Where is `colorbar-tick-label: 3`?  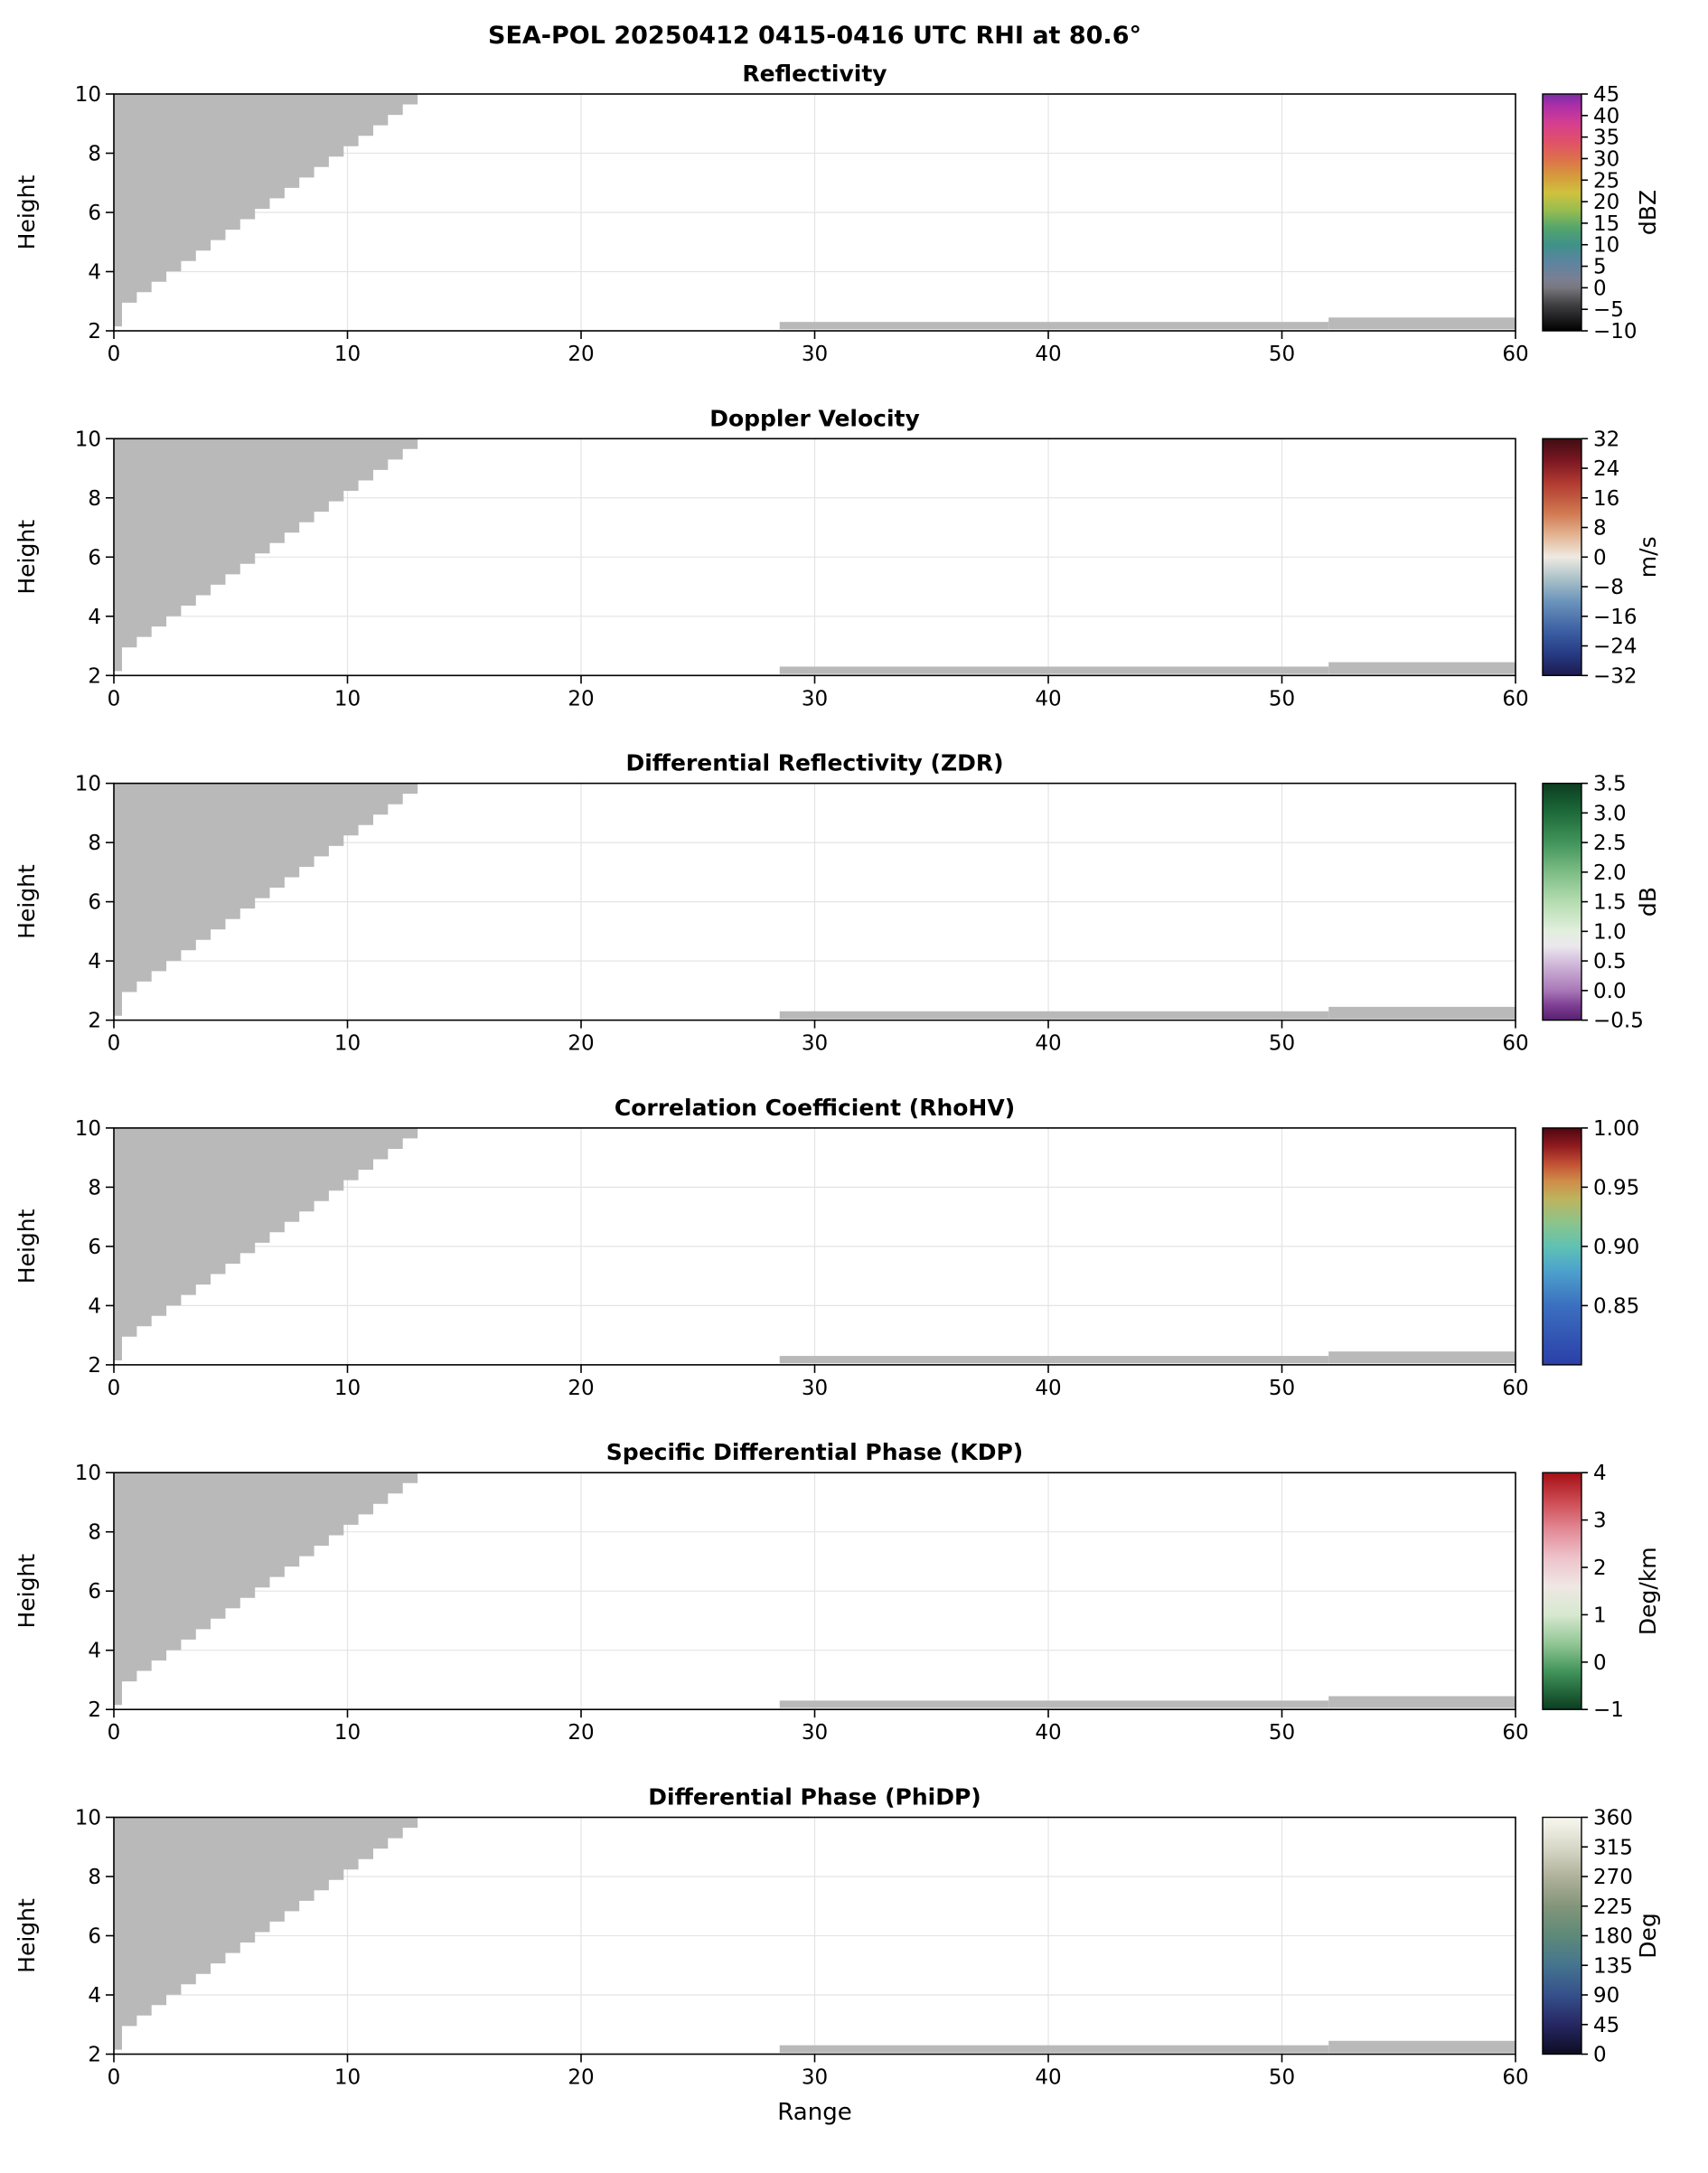
colorbar-tick-label: 3 is located at coordinates (1600, 1521).